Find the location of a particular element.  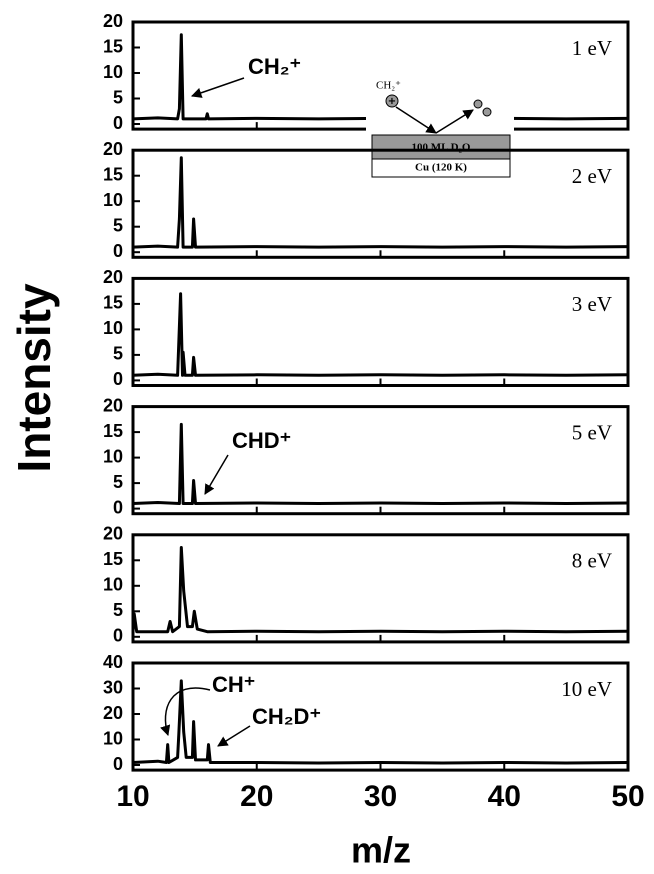

energy-label: 10 eV is located at coordinates (586, 689).